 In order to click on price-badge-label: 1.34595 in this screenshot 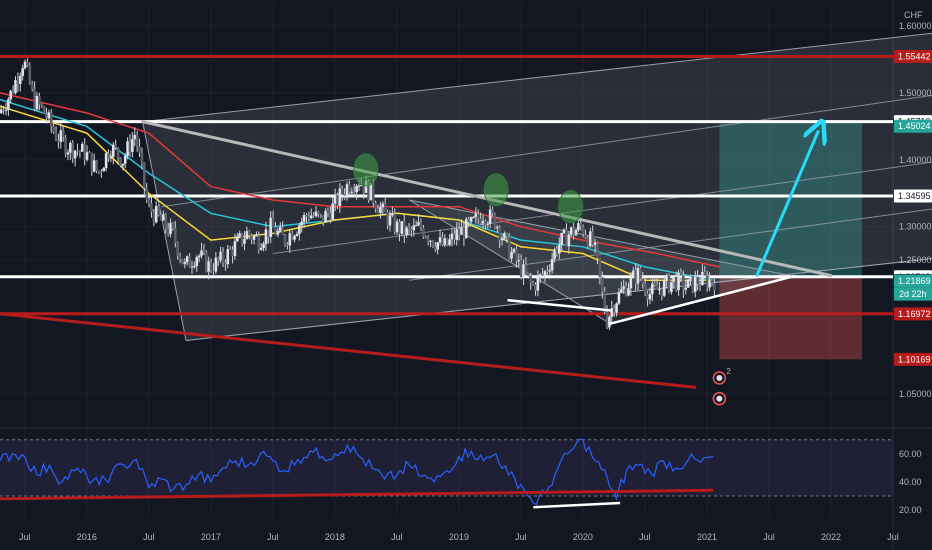, I will do `click(914, 196)`.